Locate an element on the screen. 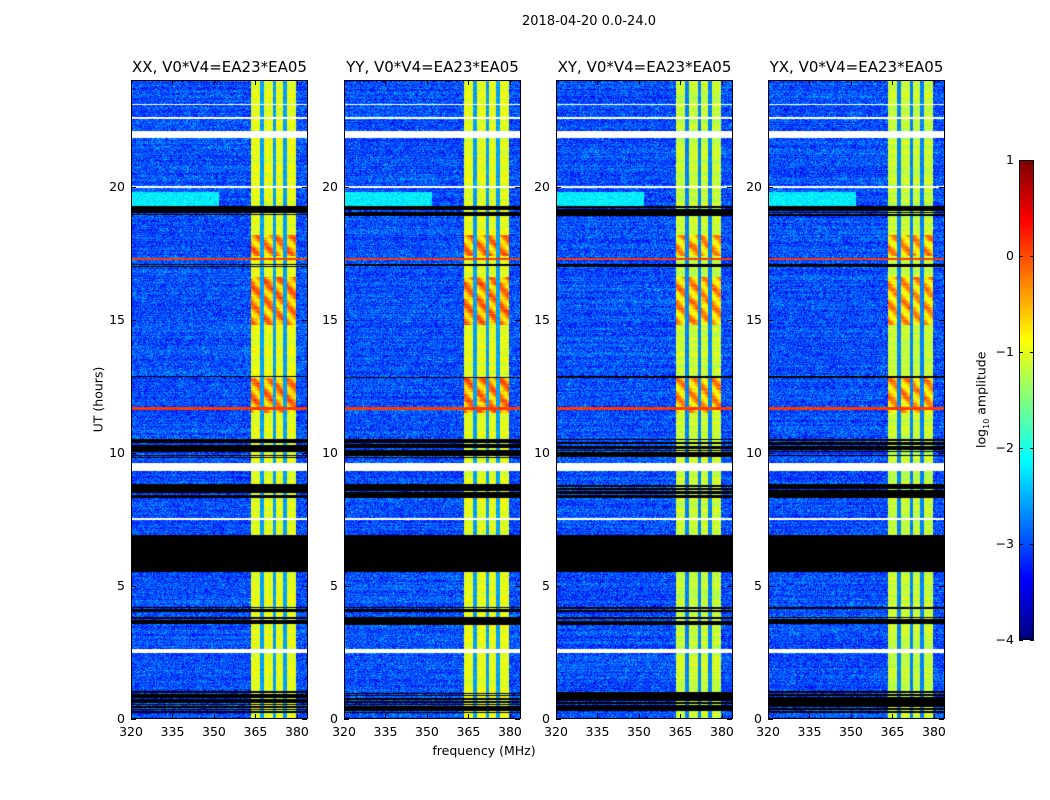 Image resolution: width=1050 pixels, height=800 pixels. colorbar-tick-label: −2 is located at coordinates (1004, 447).